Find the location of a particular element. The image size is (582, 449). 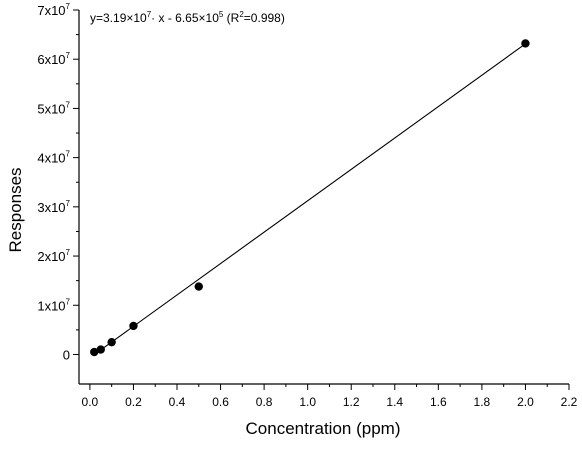

regression-equation: y=3.19×107· x - 6.65×105 (R2=0.998) is located at coordinates (187, 17).